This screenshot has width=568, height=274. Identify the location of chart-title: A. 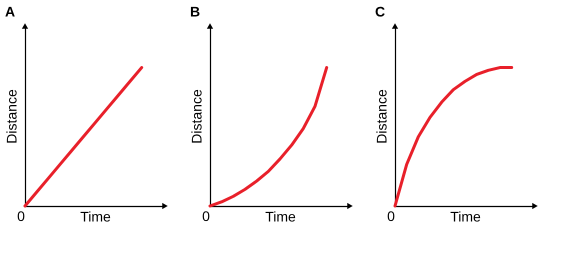
(10, 11).